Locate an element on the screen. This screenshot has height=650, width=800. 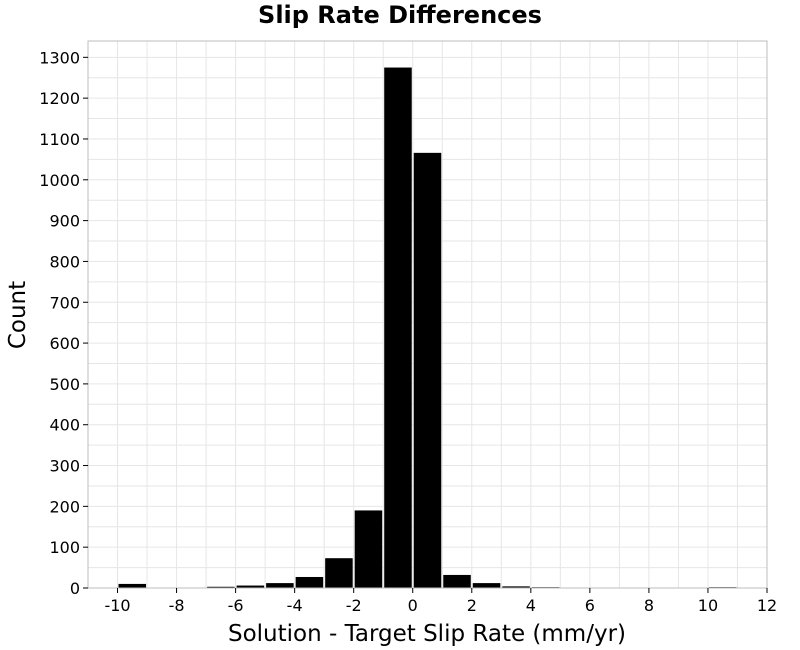
y-tick-label: 600 is located at coordinates (64, 343).